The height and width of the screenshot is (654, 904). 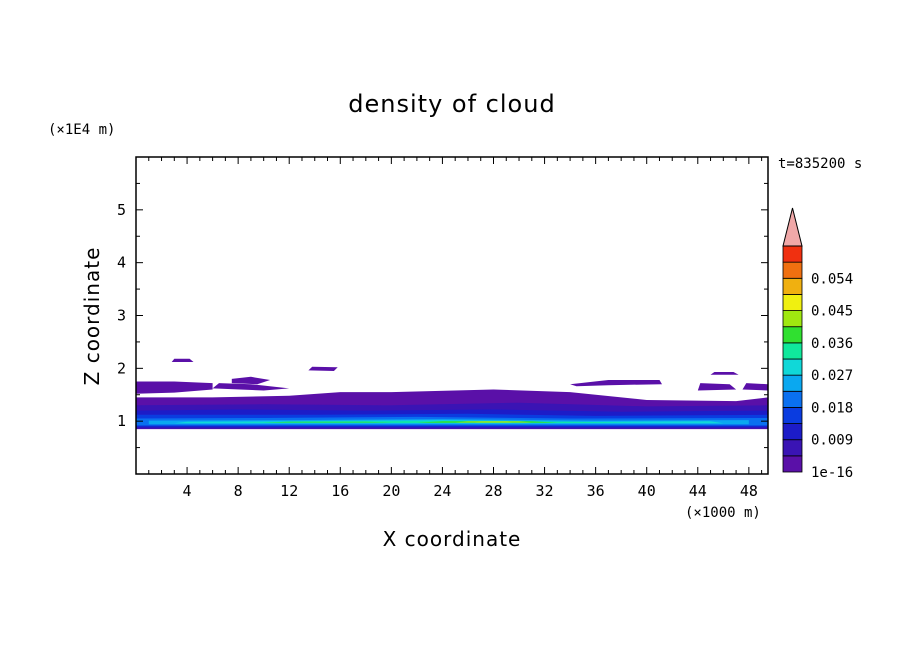 What do you see at coordinates (452, 394) in the screenshot?
I see `plot-area` at bounding box center [452, 394].